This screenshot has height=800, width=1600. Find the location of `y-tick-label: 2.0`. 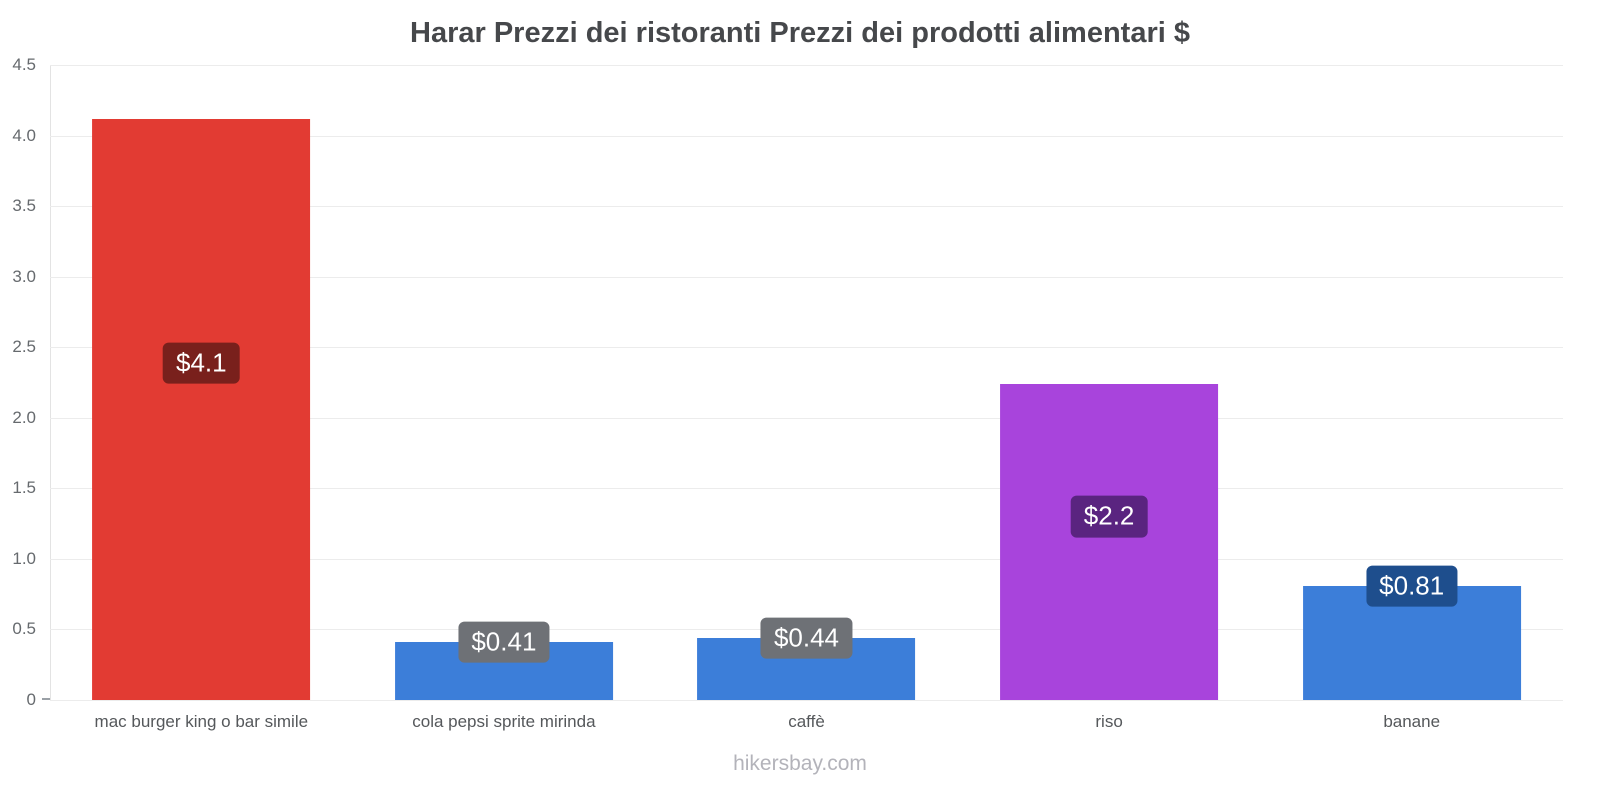

y-tick-label: 2.0 is located at coordinates (24, 417).